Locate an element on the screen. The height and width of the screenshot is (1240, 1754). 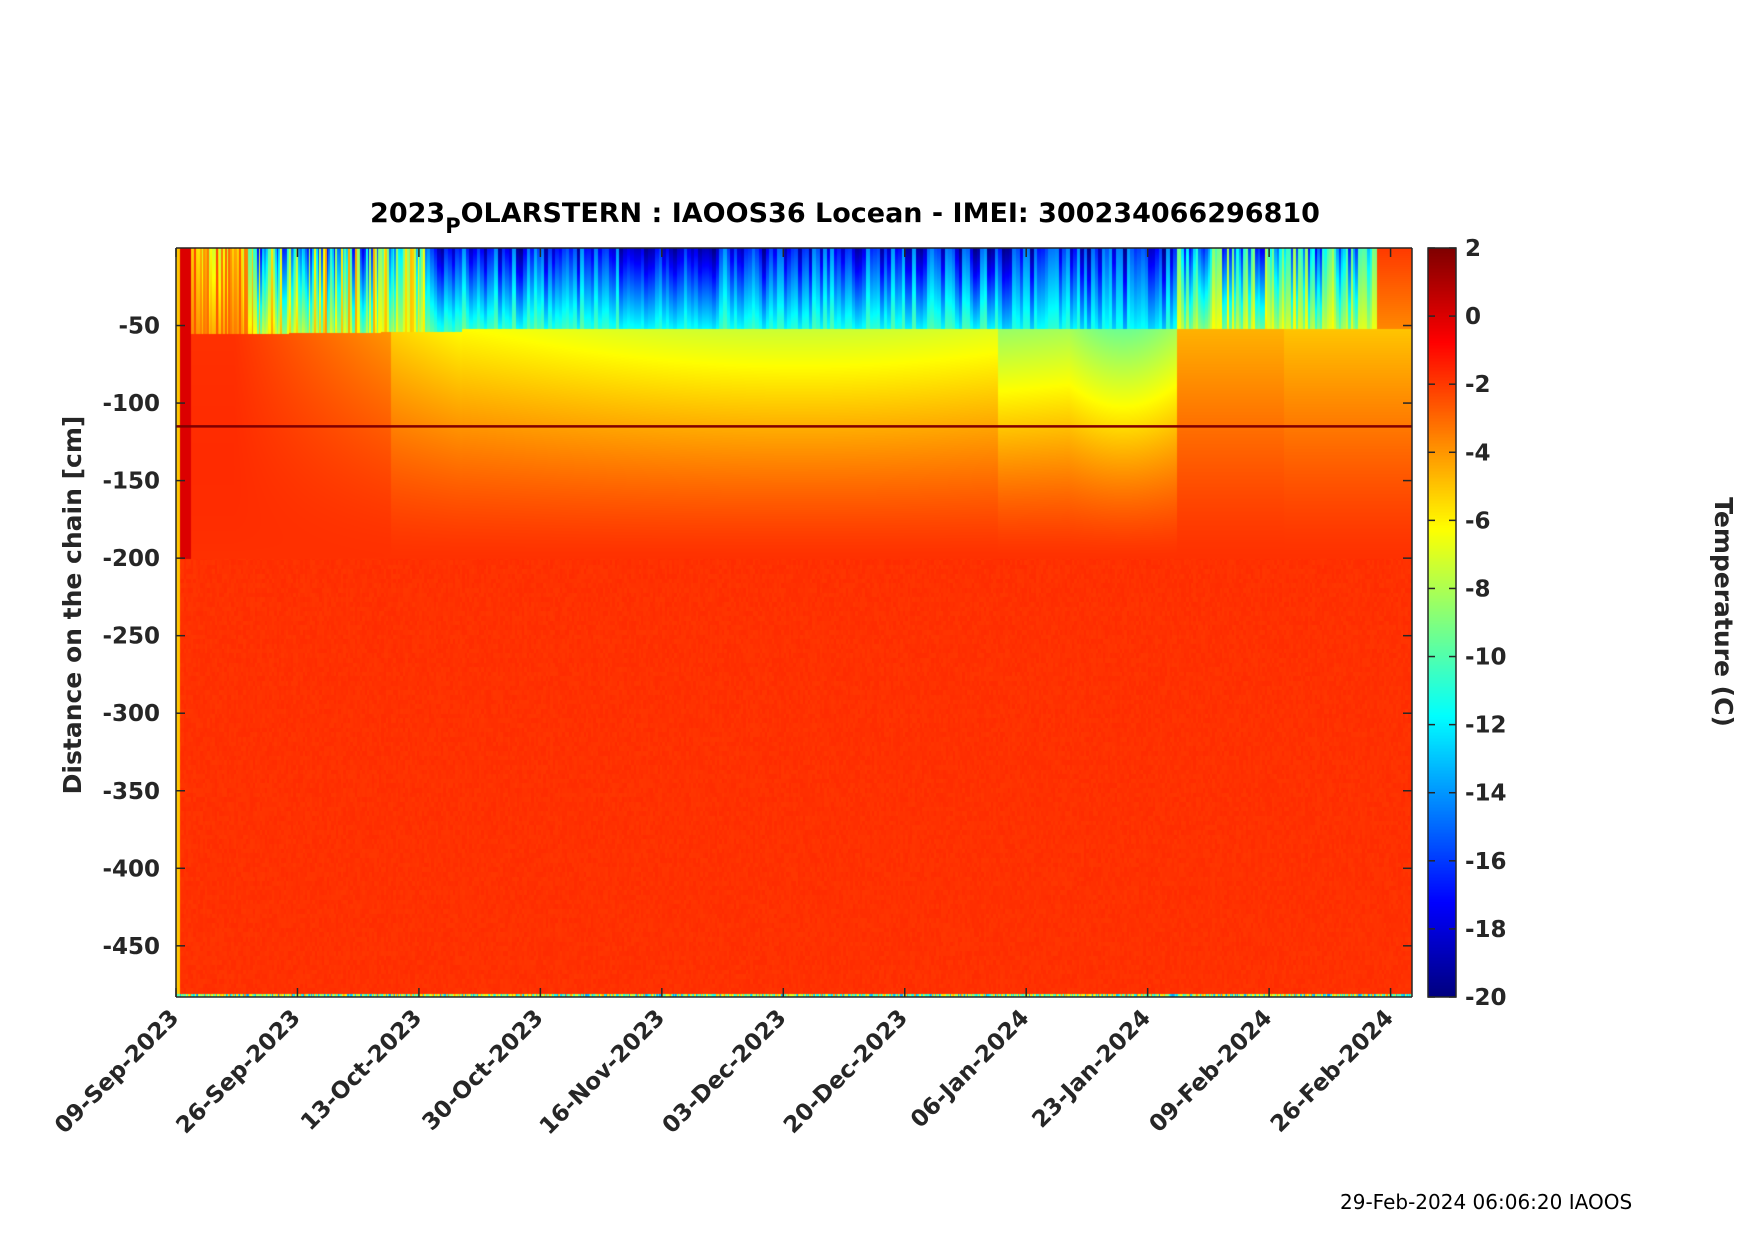
colorbar-tick-label: -12 is located at coordinates (1486, 726).